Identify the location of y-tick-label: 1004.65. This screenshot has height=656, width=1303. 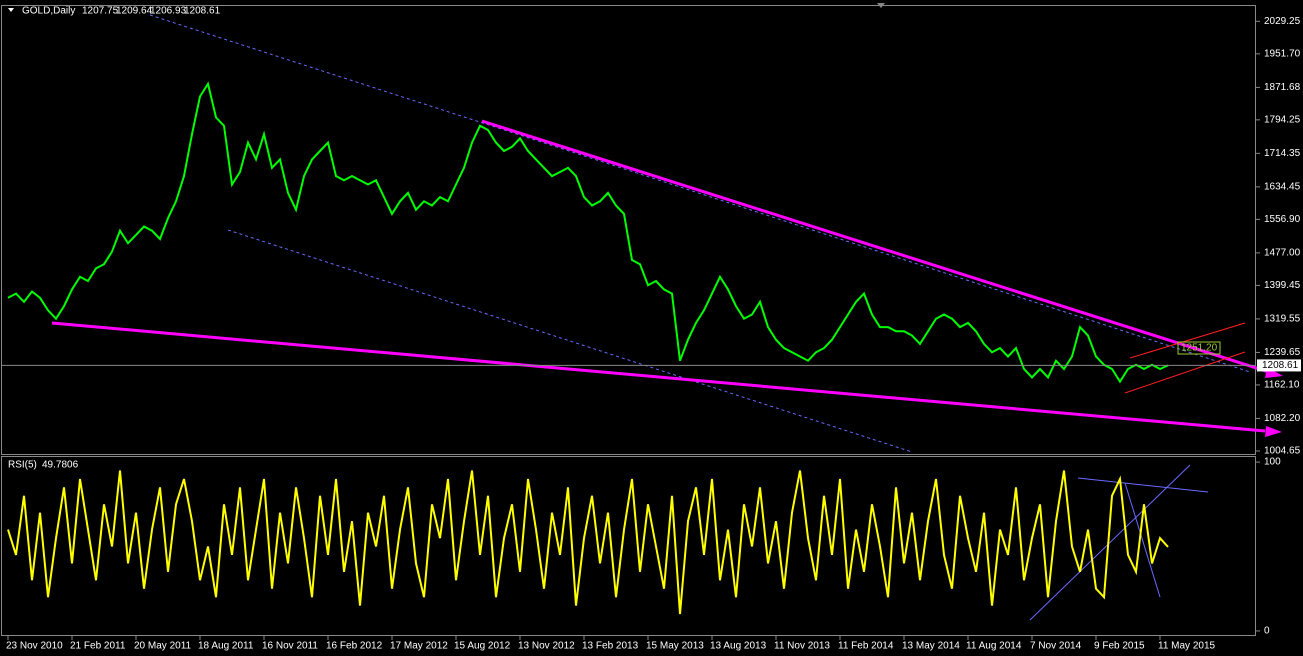
(1282, 451).